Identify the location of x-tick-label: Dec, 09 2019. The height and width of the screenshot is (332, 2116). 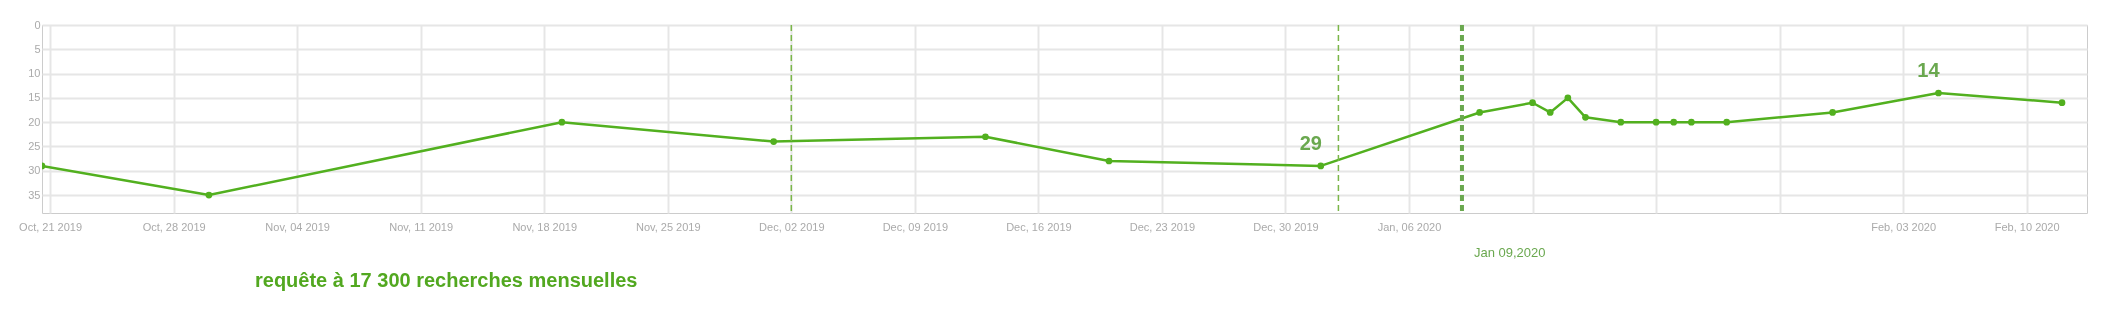
(915, 226).